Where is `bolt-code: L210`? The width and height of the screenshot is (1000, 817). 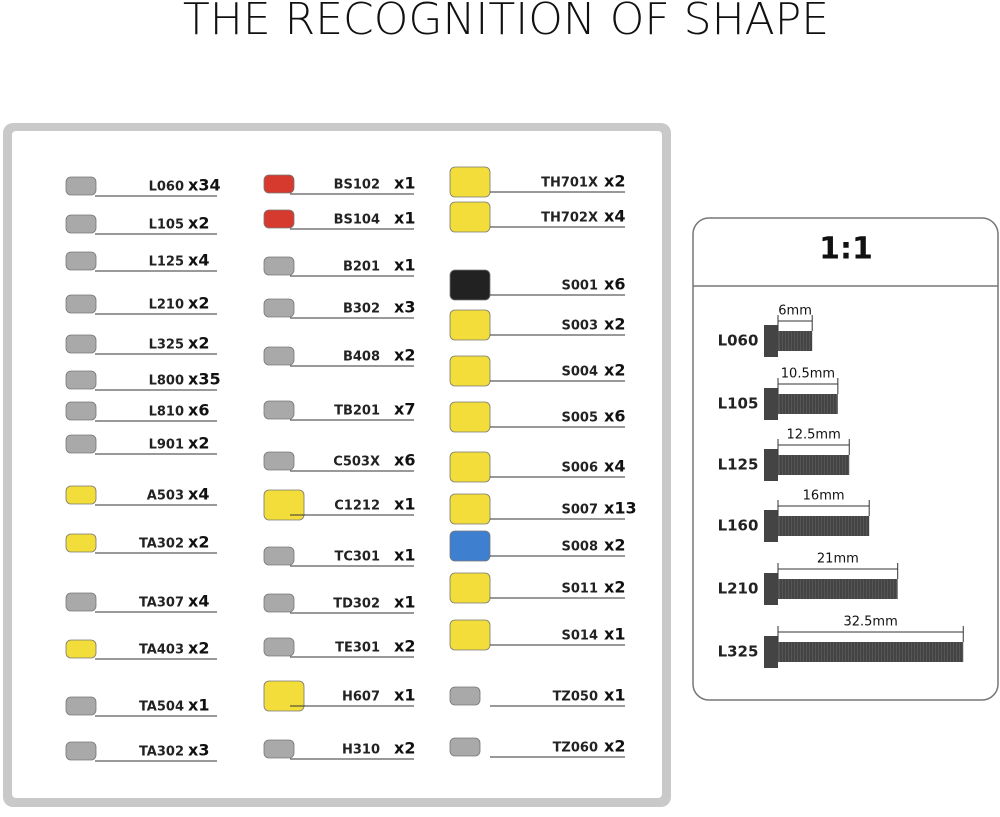
bolt-code: L210 is located at coordinates (738, 589).